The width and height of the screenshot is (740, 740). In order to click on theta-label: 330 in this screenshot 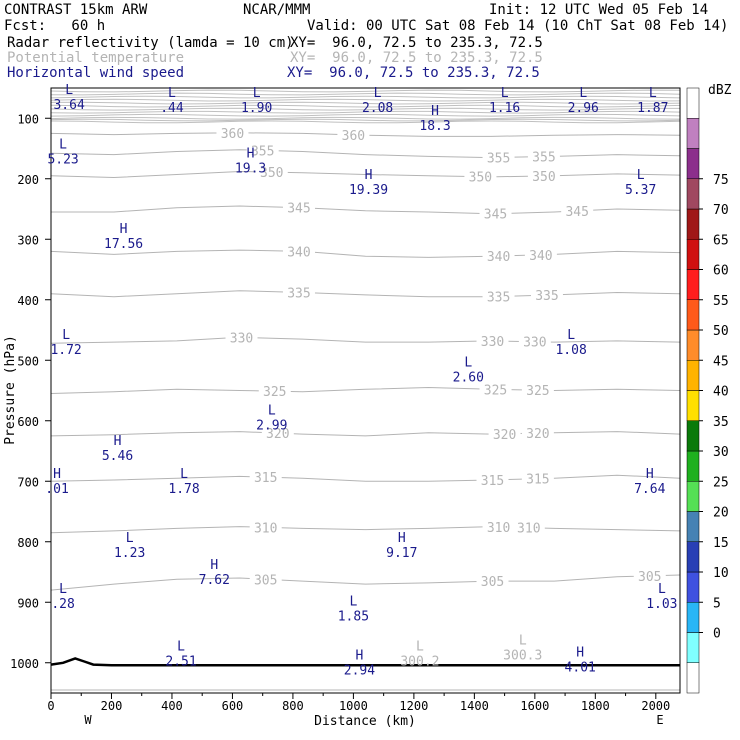, I will do `click(534, 343)`.